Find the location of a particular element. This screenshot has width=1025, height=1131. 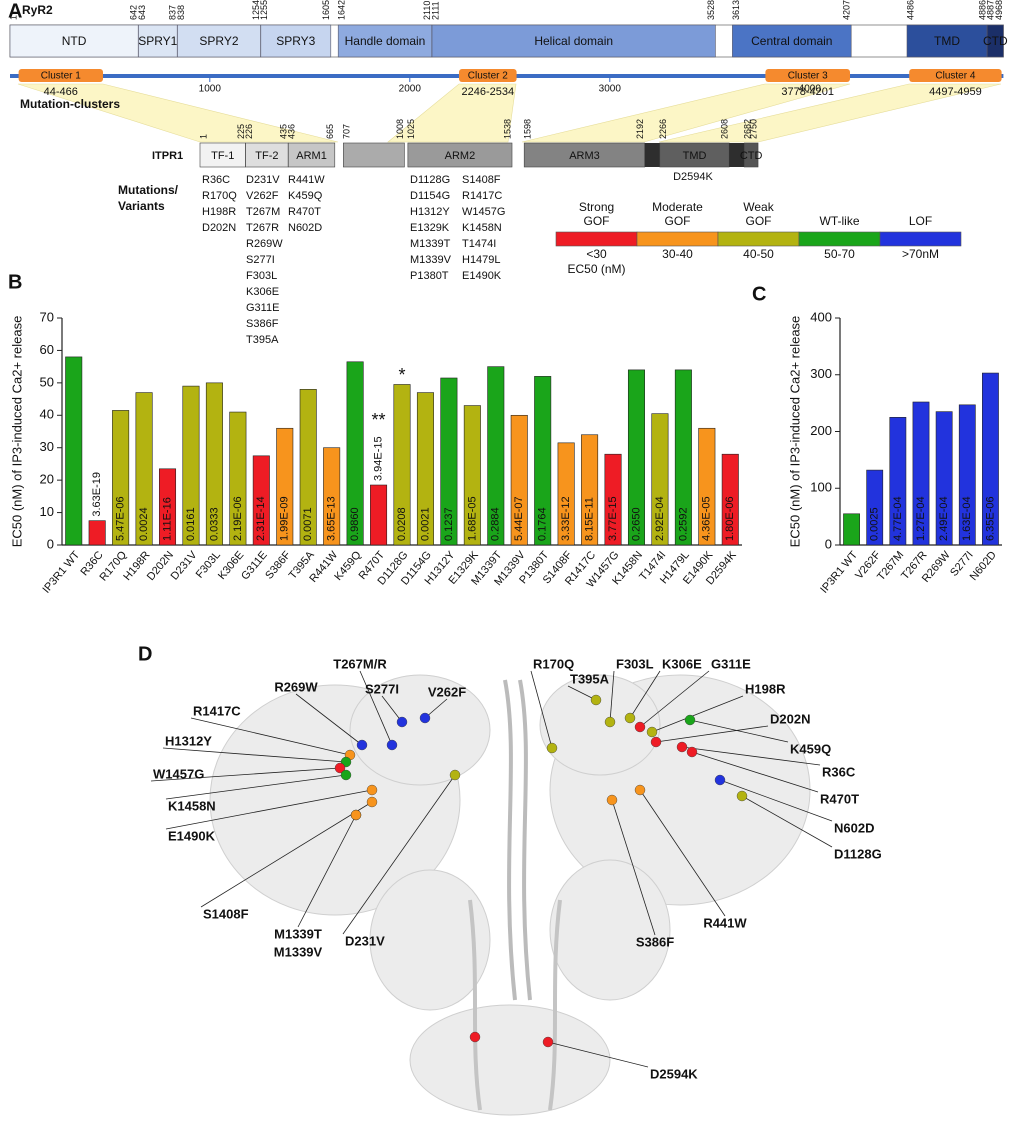

y-tick-label: 30 is located at coordinates (47, 446).